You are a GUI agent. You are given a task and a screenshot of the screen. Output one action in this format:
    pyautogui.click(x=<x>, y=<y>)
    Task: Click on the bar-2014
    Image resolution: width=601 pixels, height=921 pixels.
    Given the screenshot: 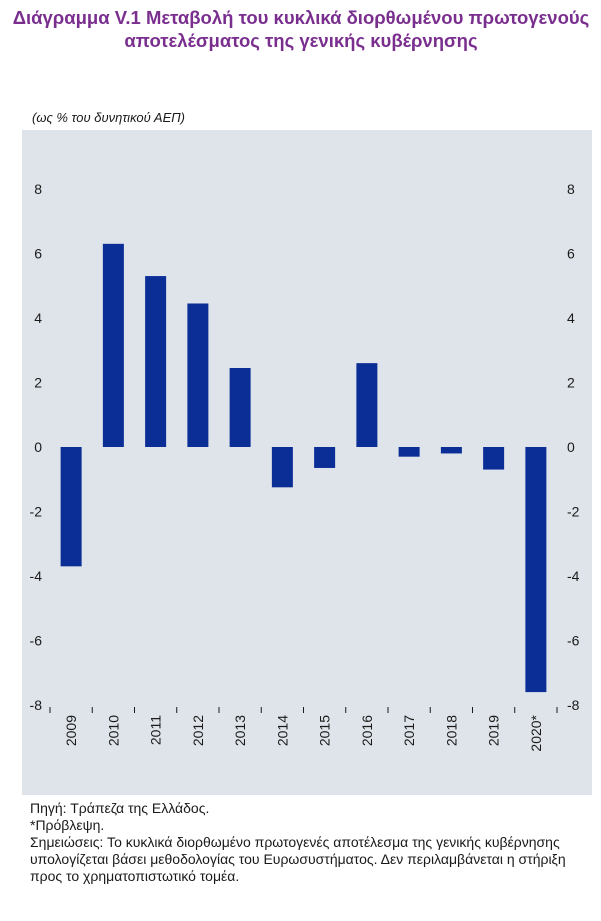 What is the action you would take?
    pyautogui.click(x=282, y=467)
    